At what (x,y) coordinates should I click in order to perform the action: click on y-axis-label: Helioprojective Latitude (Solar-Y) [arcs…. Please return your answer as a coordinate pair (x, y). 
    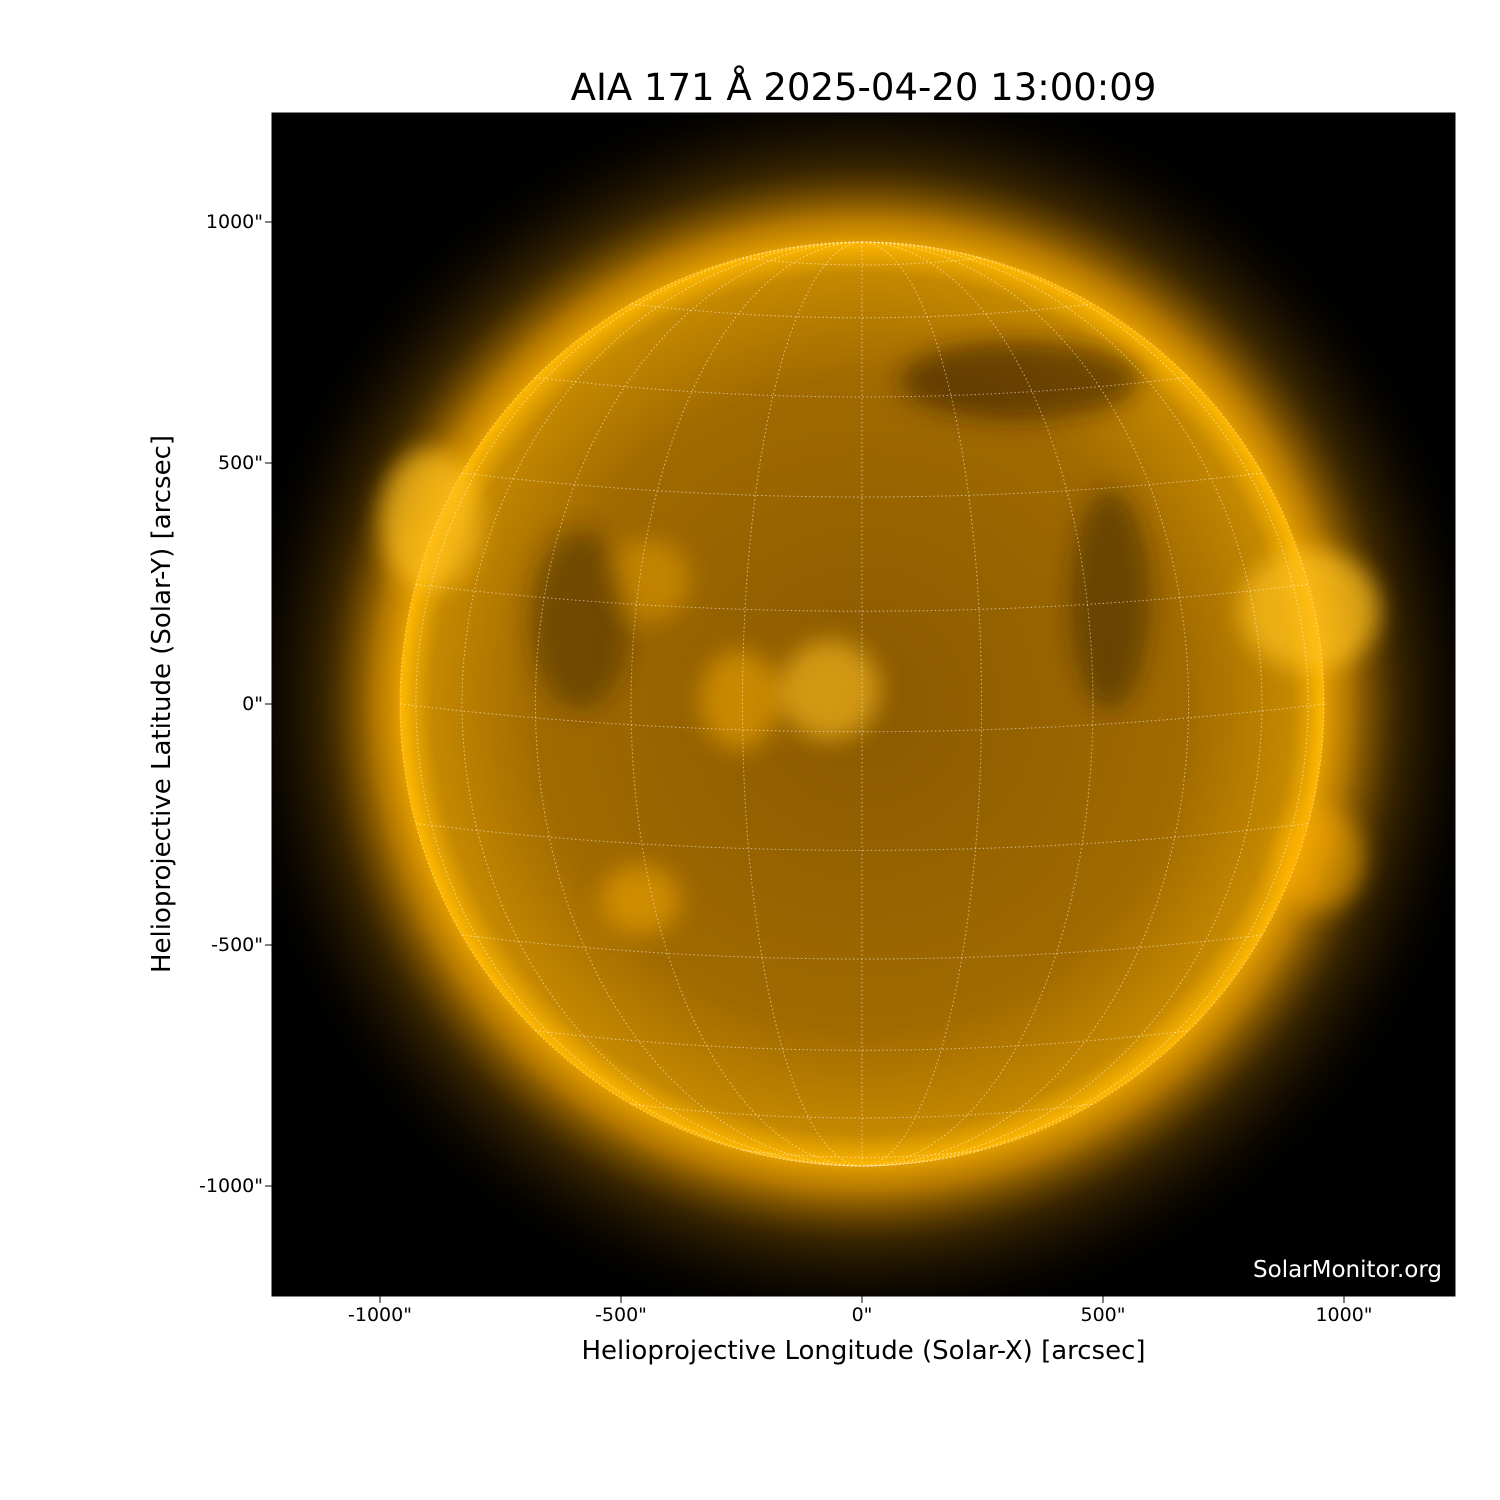
    Looking at the image, I should click on (162, 704).